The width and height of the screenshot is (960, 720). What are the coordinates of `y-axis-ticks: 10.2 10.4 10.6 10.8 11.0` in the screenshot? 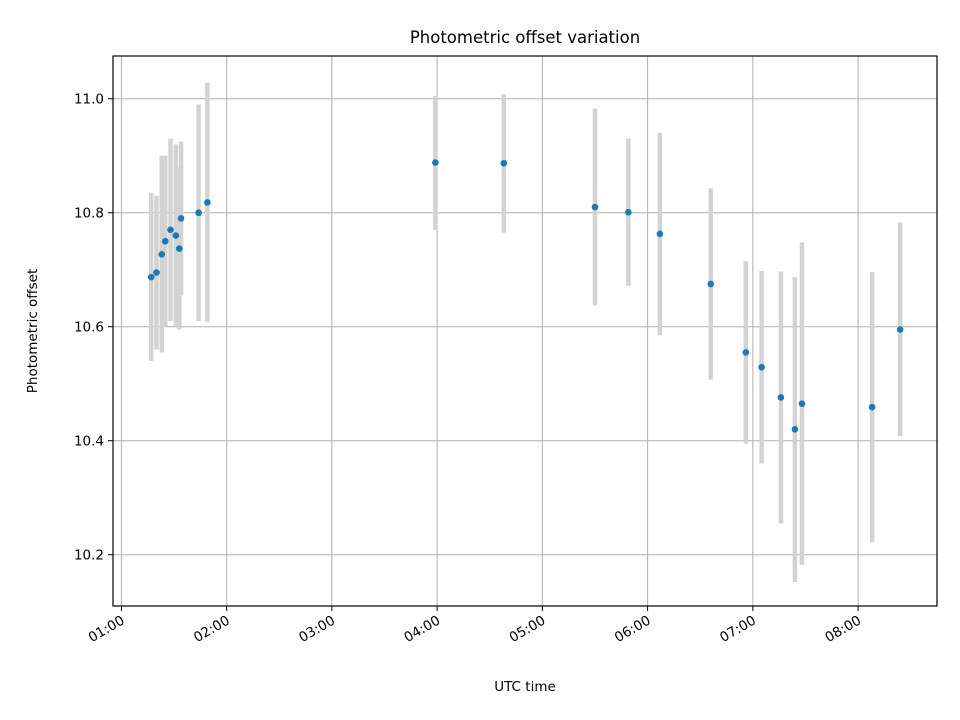 It's located at (93, 328).